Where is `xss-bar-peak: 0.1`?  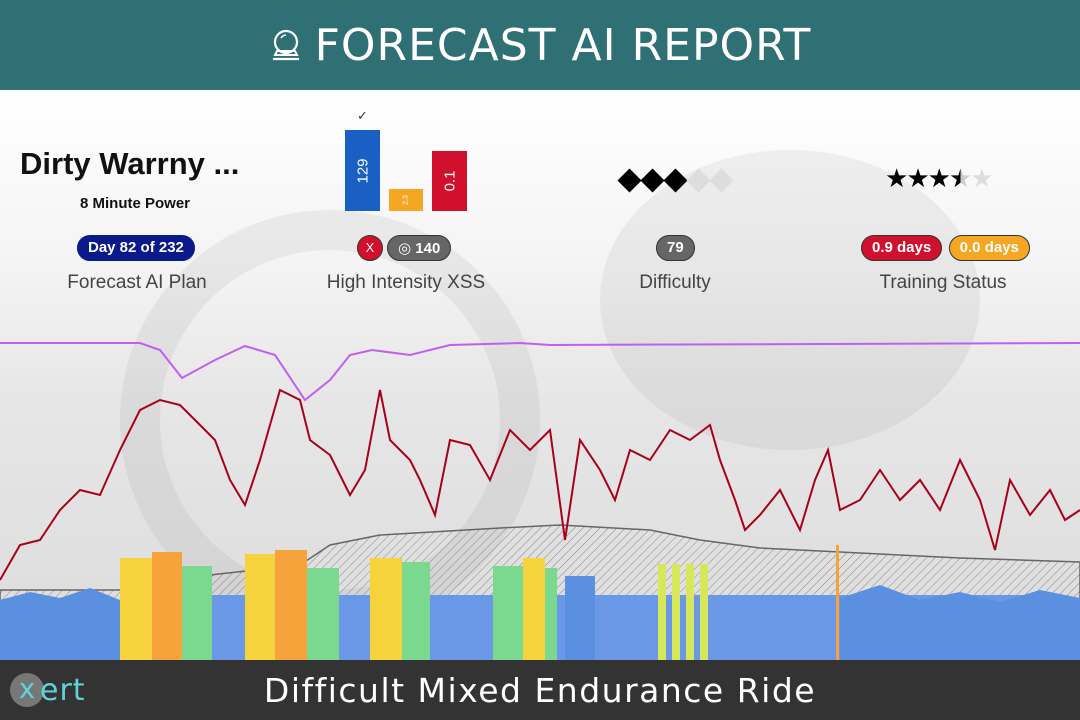 xss-bar-peak: 0.1 is located at coordinates (449, 181).